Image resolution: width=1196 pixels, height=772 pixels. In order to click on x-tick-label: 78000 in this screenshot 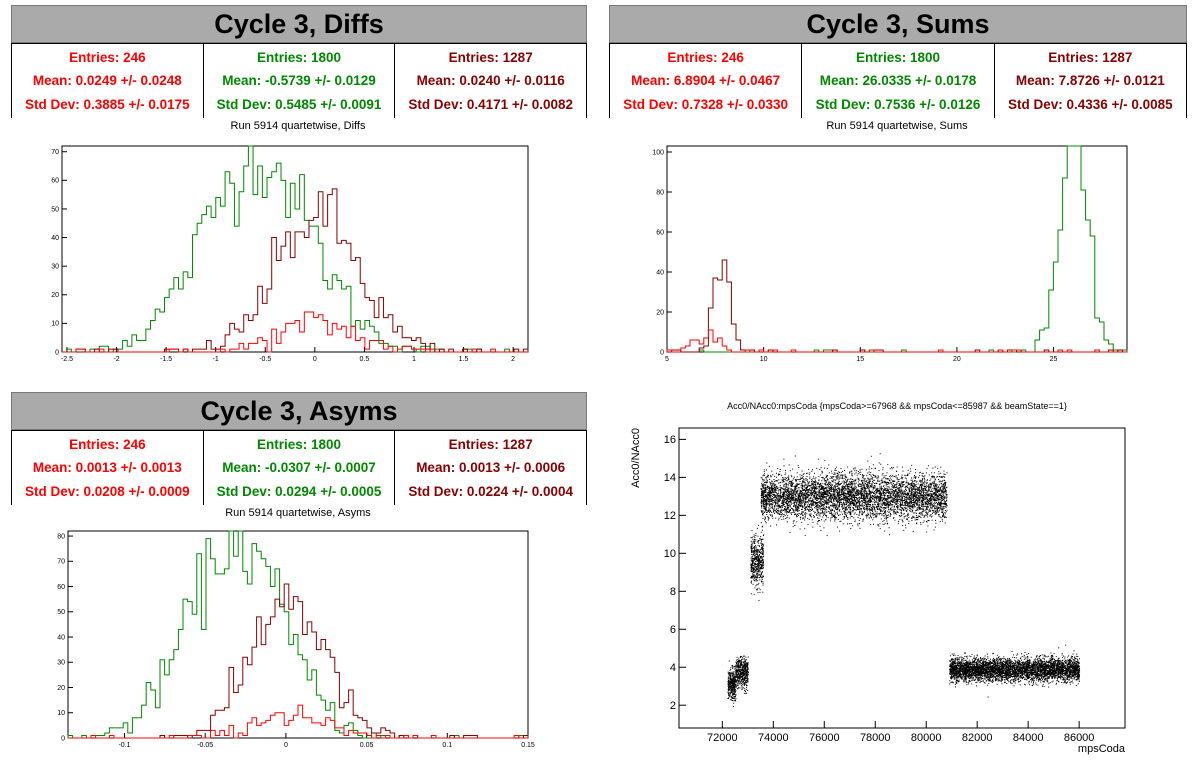, I will do `click(875, 738)`.